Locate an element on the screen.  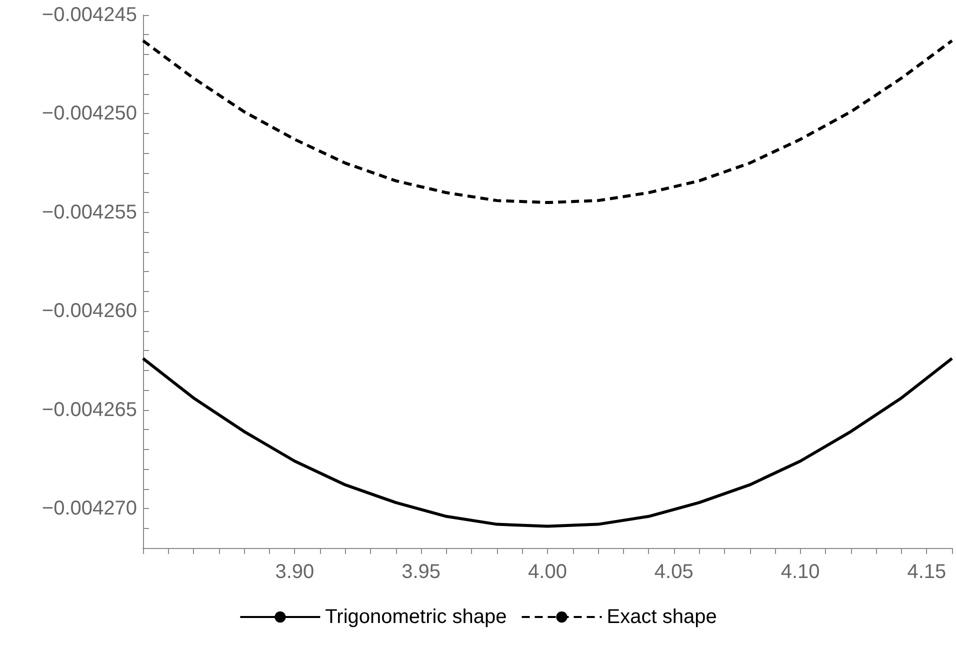
x-tick-label: 4.15 is located at coordinates (926, 572).